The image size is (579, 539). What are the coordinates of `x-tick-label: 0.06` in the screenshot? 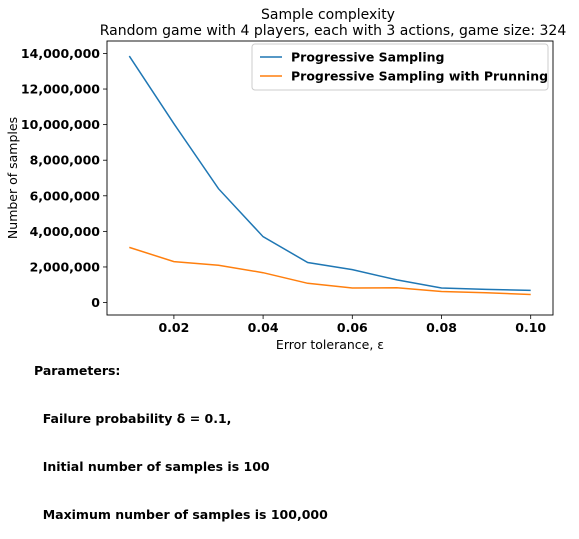 It's located at (352, 327).